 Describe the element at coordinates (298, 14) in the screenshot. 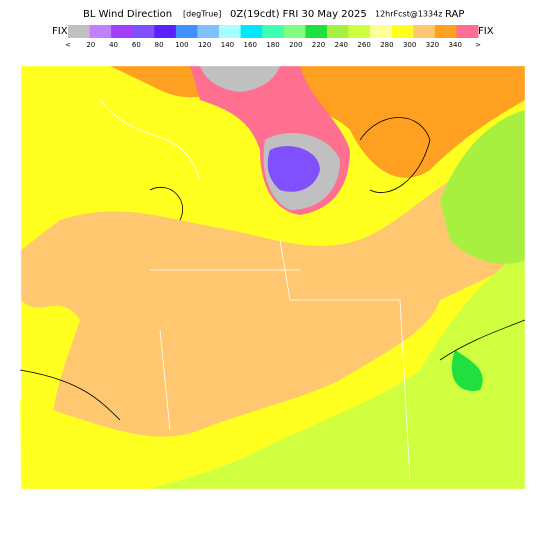

I see `valid-time: 0Z(19cdt) FRI 30 May 2025` at that location.